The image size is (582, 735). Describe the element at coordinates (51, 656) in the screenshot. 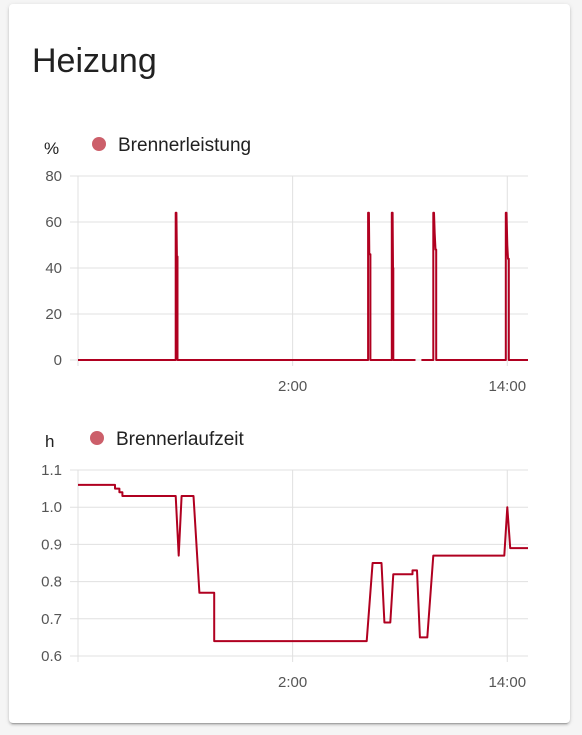

I see `y-tick-label: 0.6` at that location.